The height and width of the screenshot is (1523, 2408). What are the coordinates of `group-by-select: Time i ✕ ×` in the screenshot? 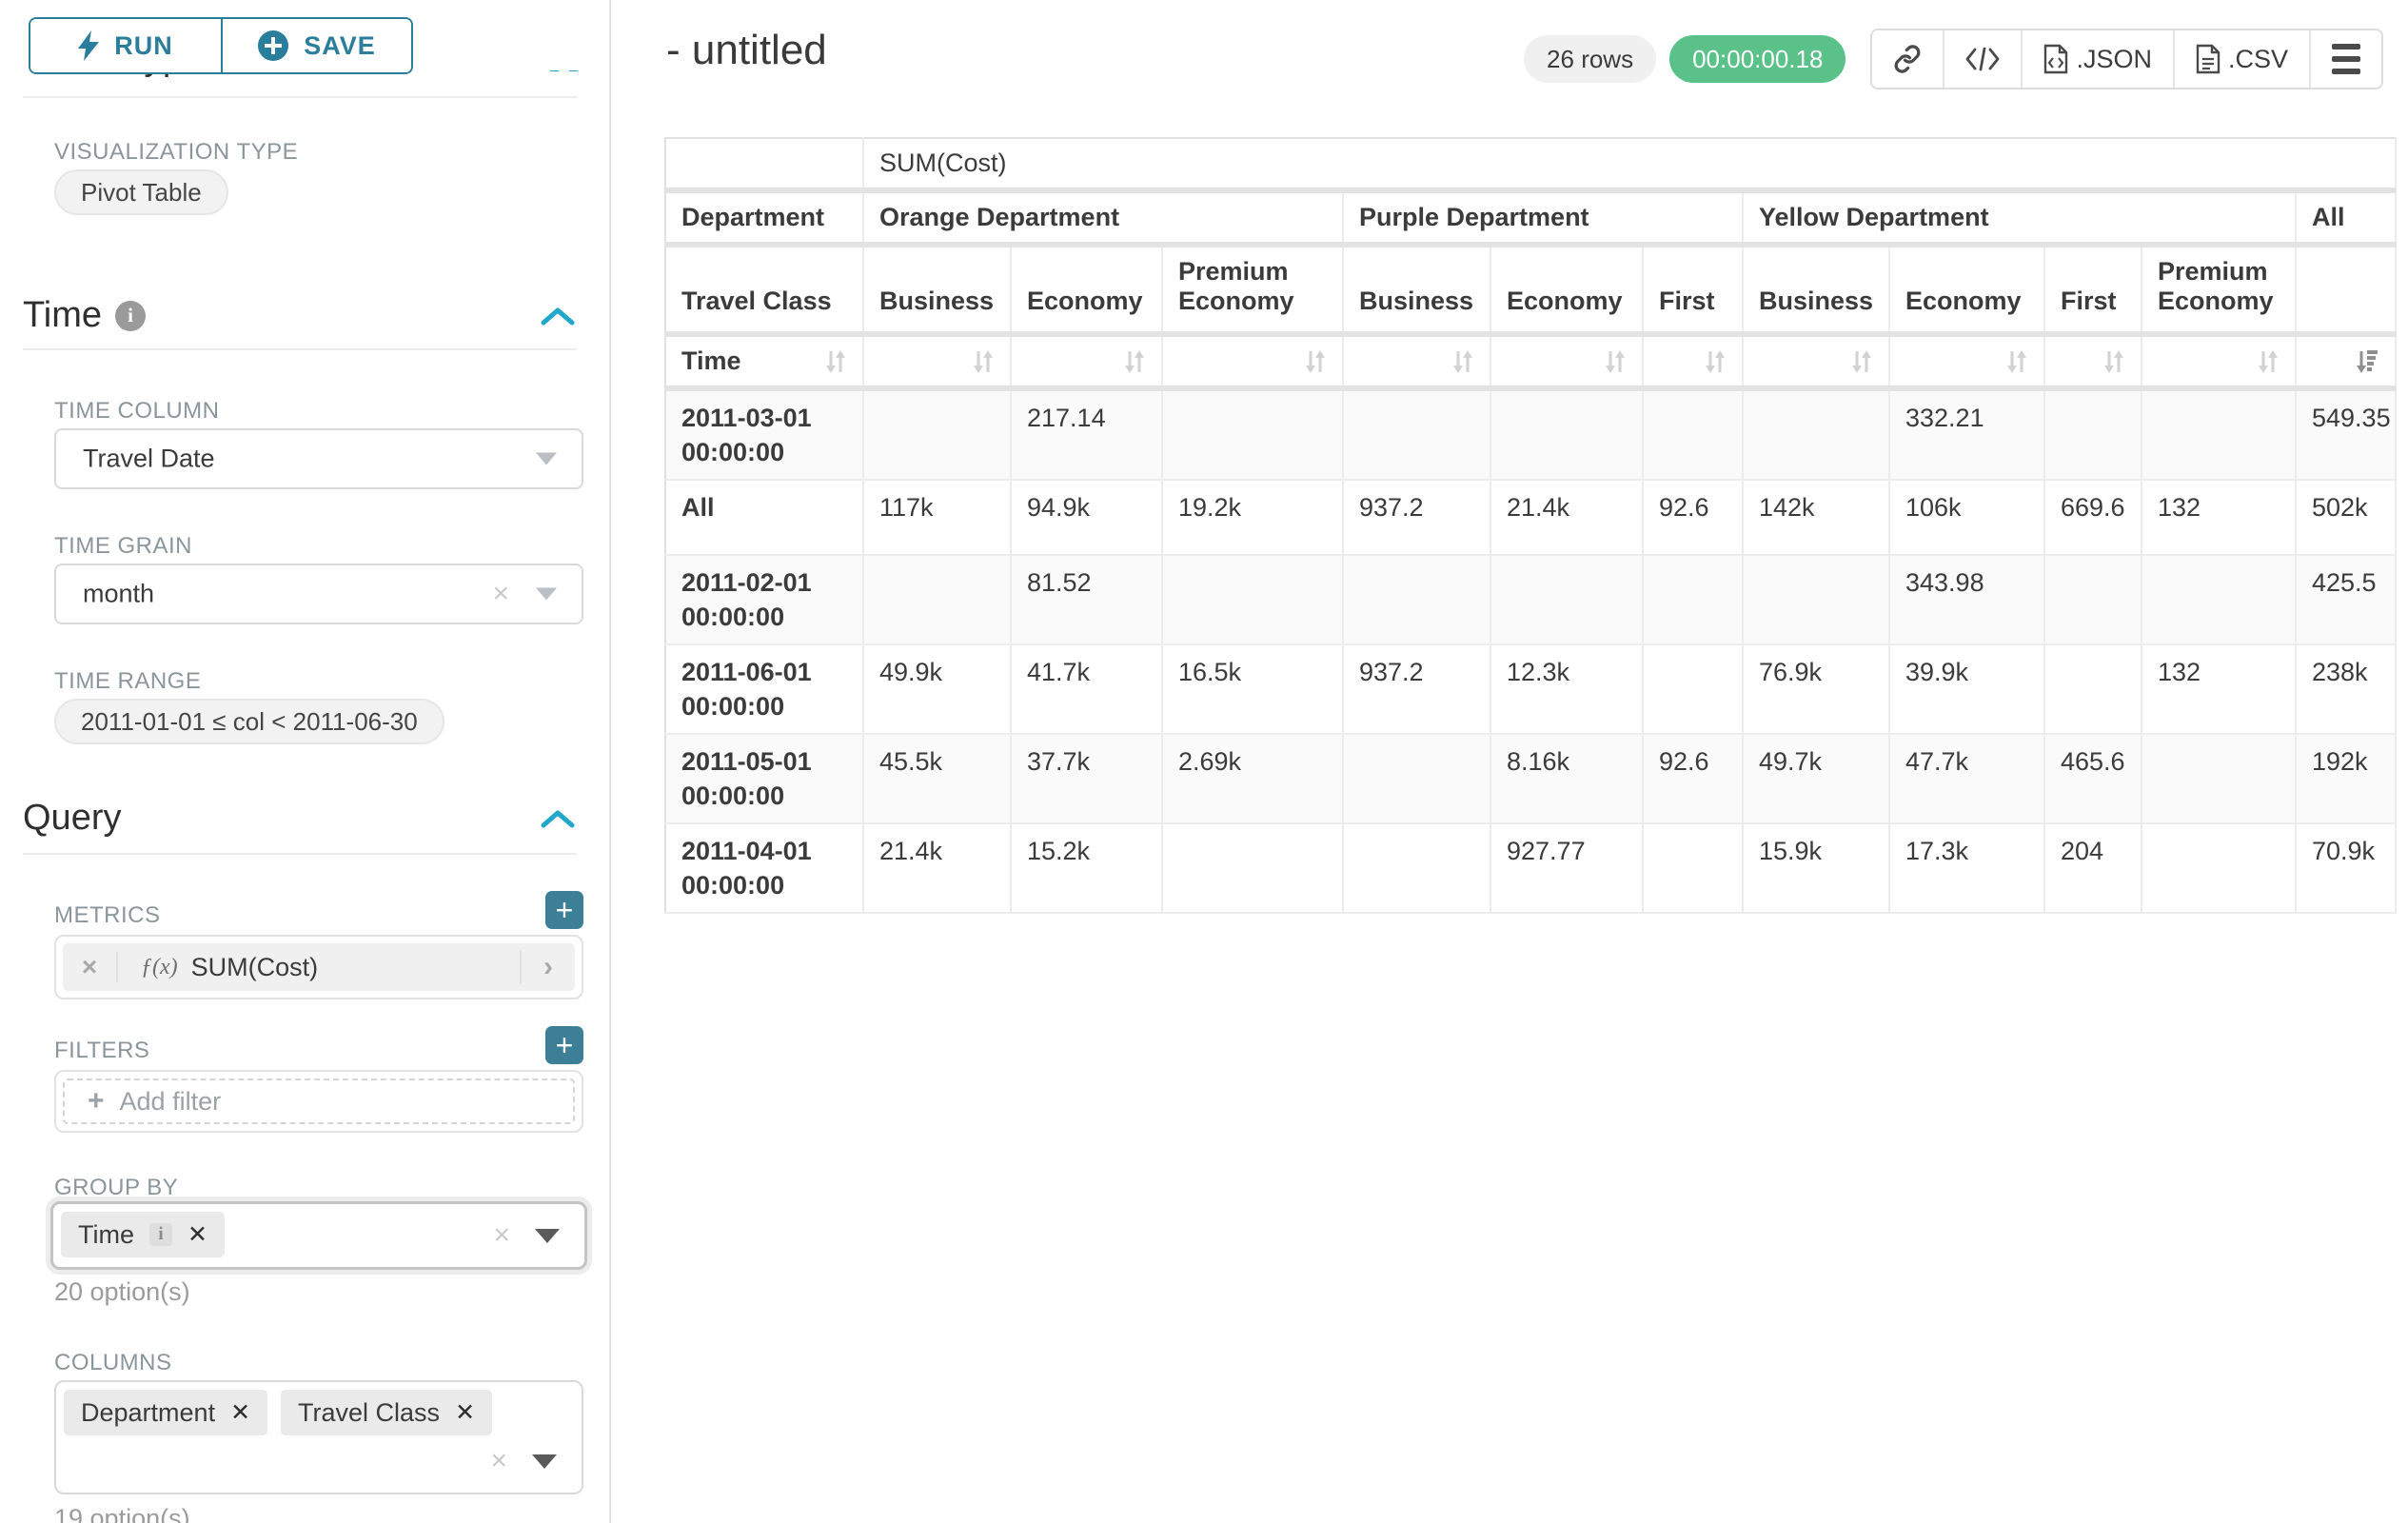 It's located at (318, 1236).